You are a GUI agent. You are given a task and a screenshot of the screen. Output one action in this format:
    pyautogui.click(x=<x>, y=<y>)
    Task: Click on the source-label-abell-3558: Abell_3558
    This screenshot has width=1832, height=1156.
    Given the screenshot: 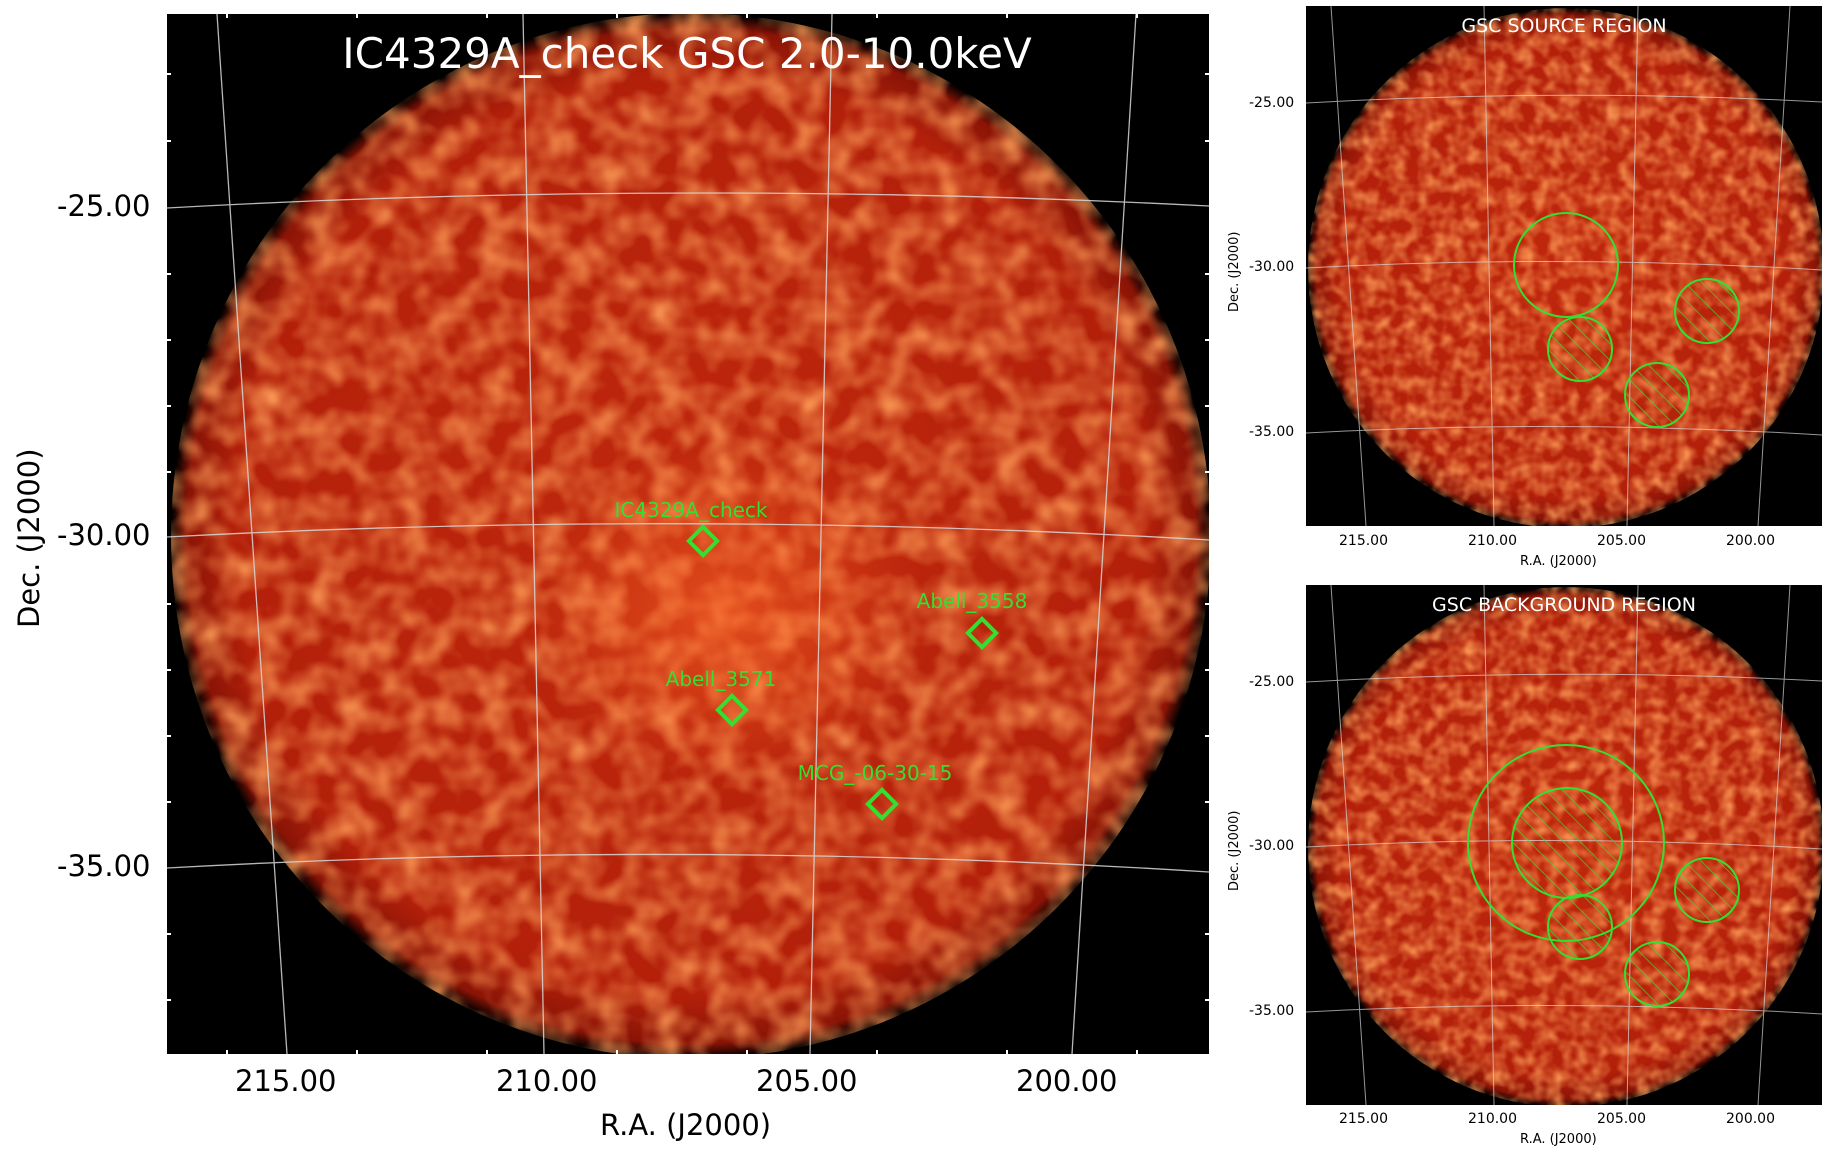 What is the action you would take?
    pyautogui.click(x=972, y=601)
    